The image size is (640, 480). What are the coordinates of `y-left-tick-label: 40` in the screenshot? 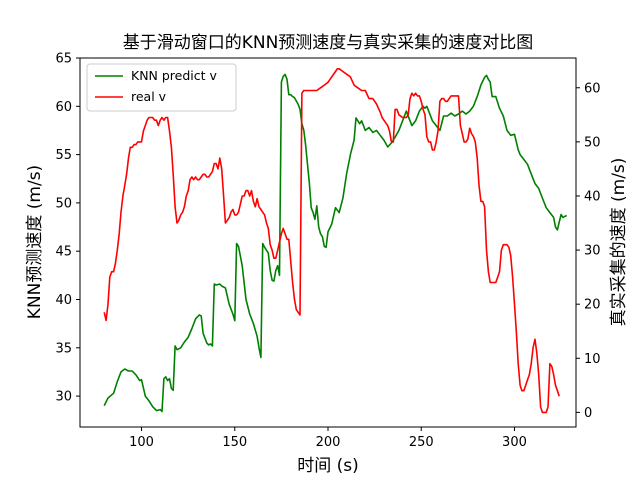 It's located at (63, 300).